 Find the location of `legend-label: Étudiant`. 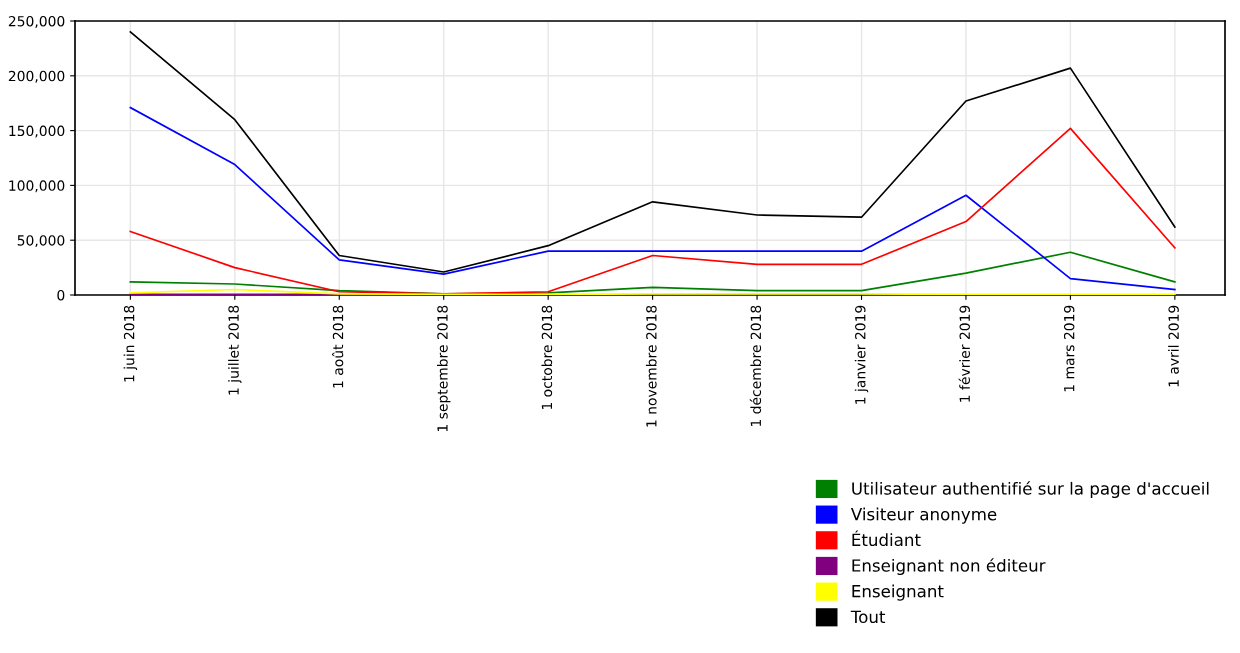

legend-label: Étudiant is located at coordinates (886, 538).